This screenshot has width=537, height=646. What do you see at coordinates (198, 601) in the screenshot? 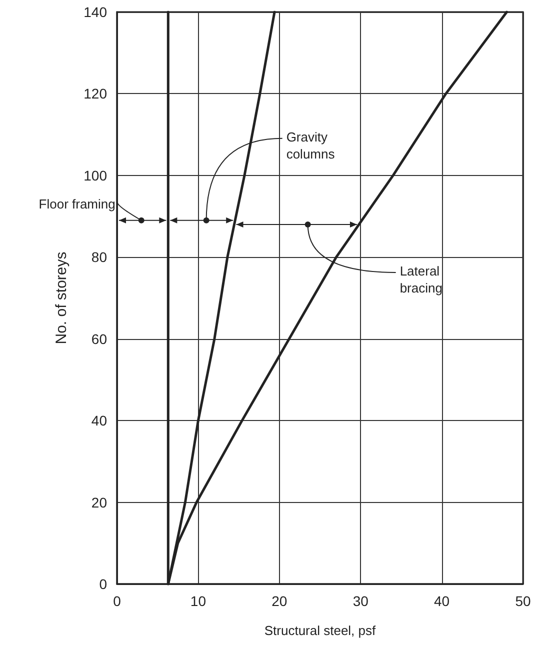
I see `x-tick-label: 10` at bounding box center [198, 601].